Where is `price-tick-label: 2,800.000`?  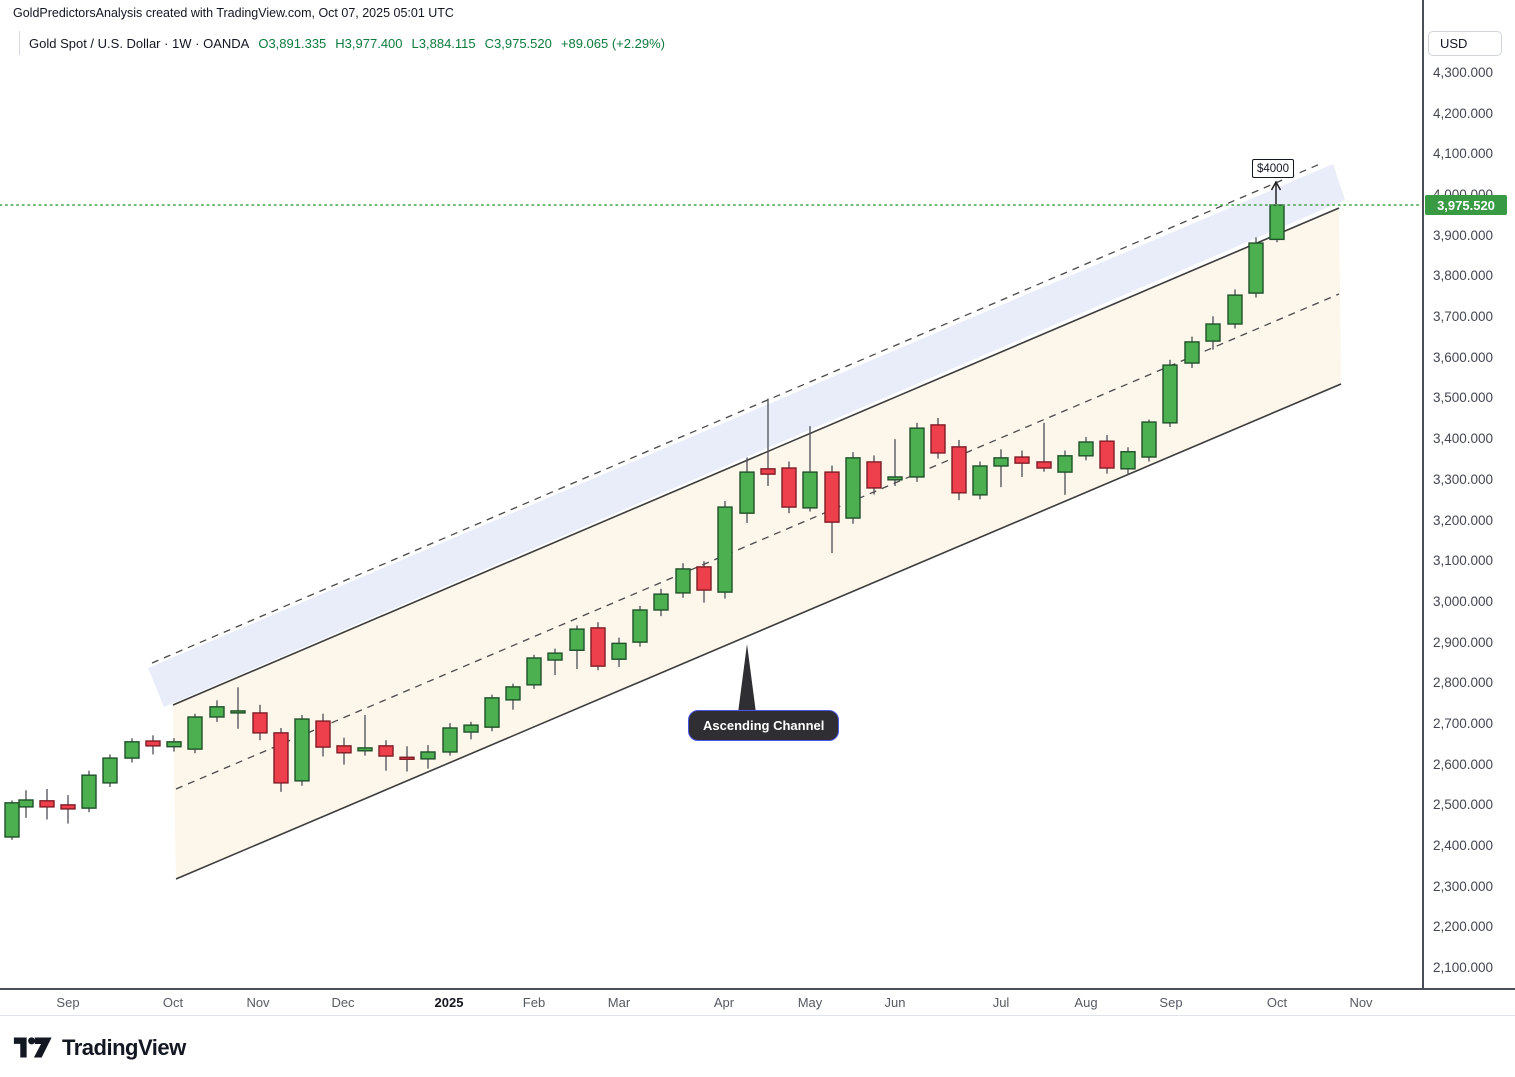 price-tick-label: 2,800.000 is located at coordinates (1463, 683).